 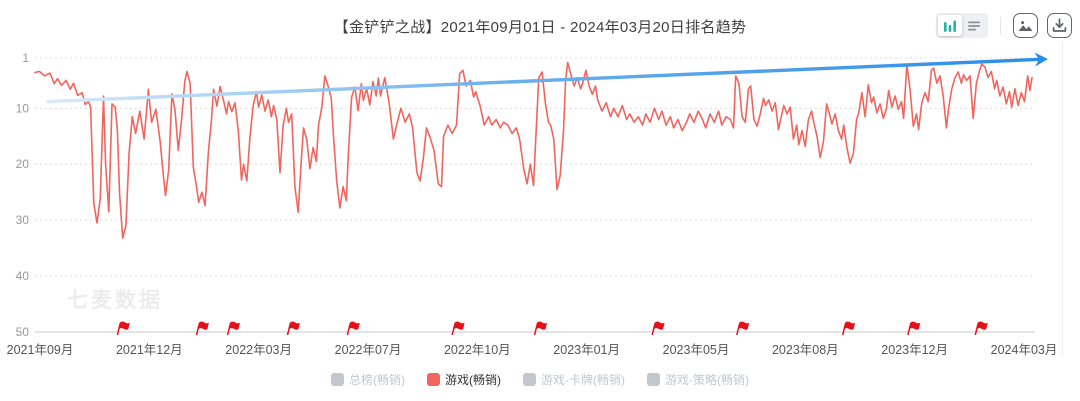 I want to click on panel-right-edge, so click(x=1062, y=199).